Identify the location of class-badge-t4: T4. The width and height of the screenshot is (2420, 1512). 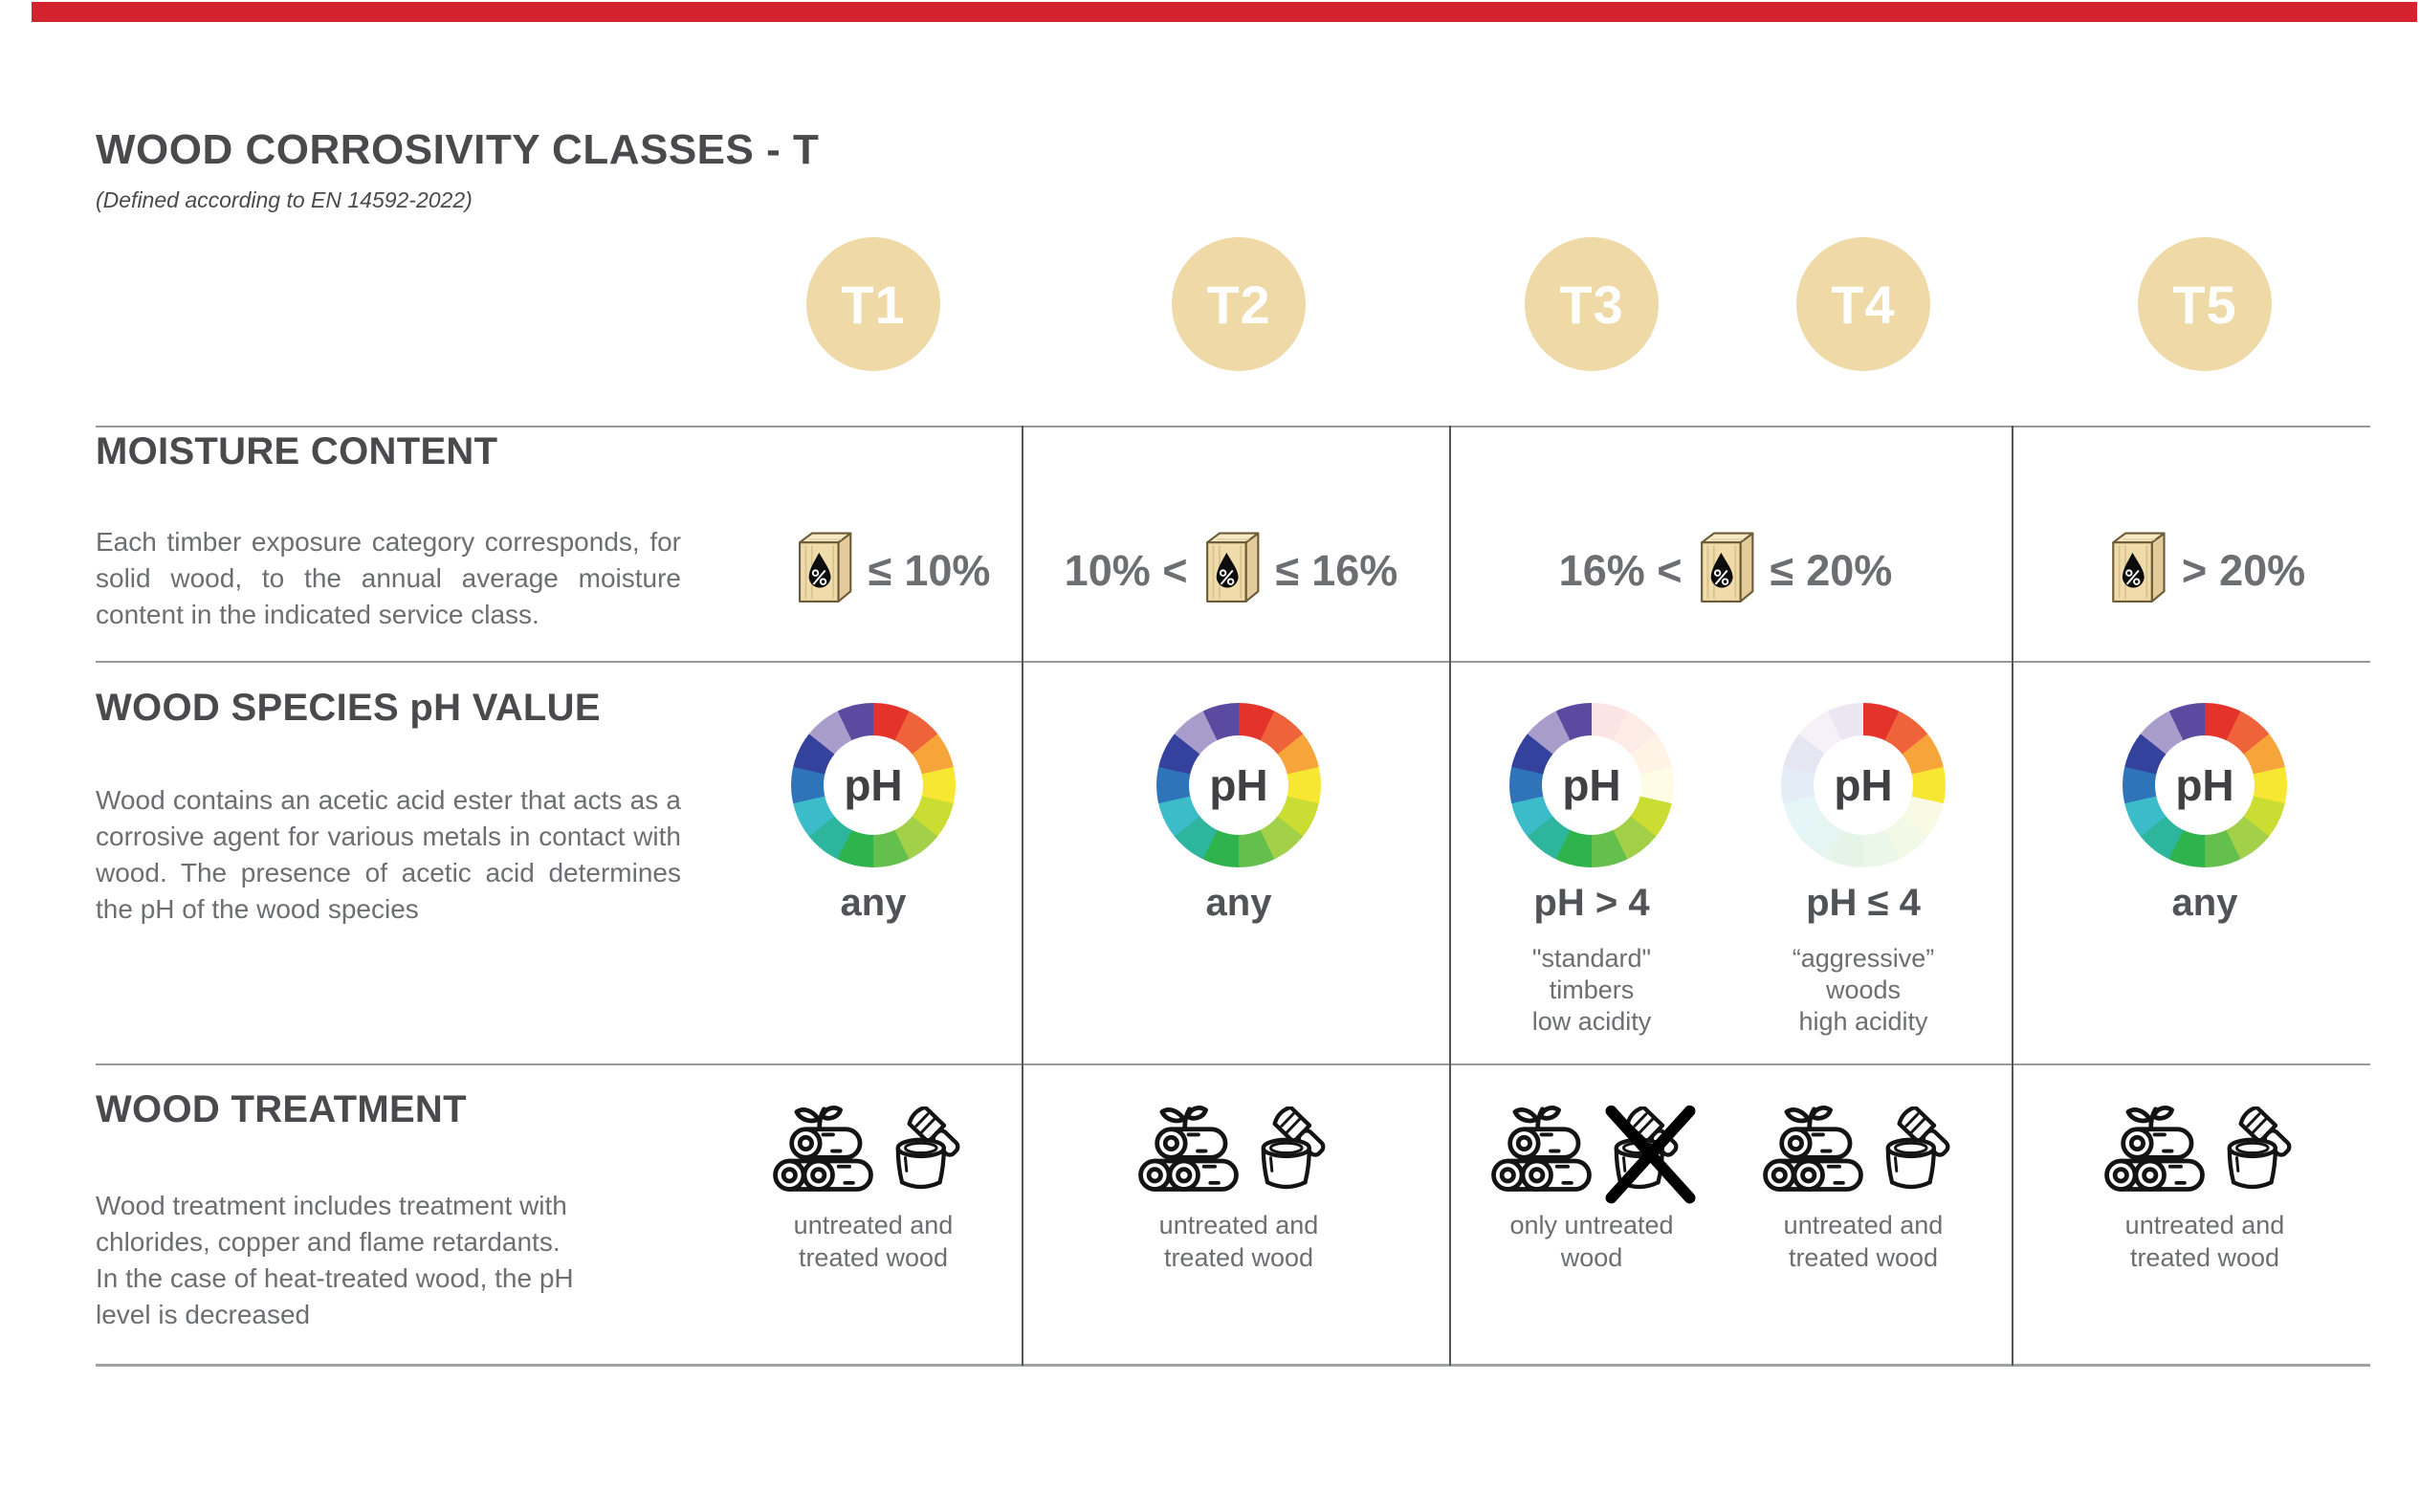
(1863, 304).